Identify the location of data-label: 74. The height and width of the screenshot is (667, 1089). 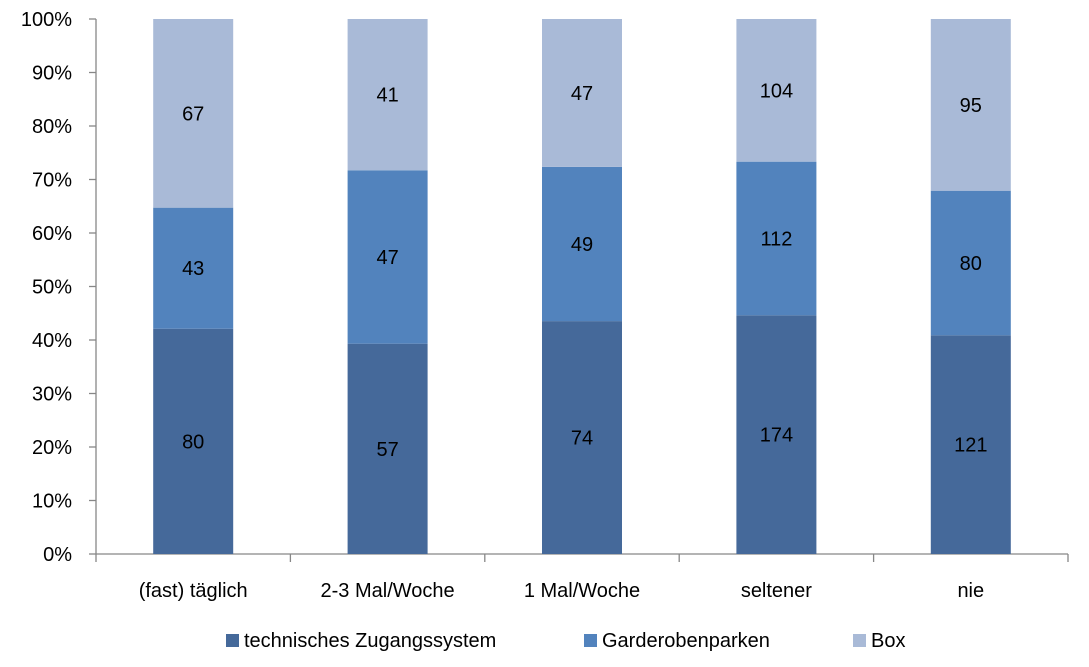
(582, 439).